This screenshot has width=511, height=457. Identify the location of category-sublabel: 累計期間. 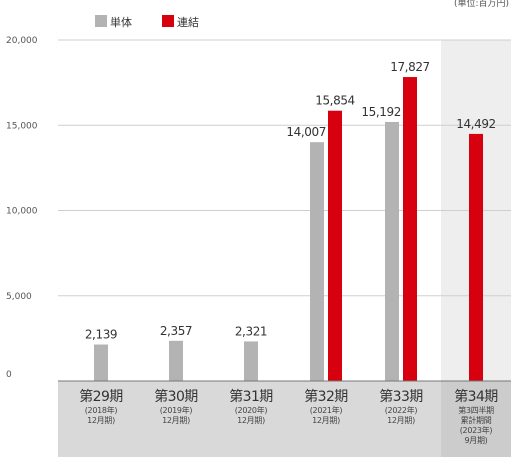
(476, 420).